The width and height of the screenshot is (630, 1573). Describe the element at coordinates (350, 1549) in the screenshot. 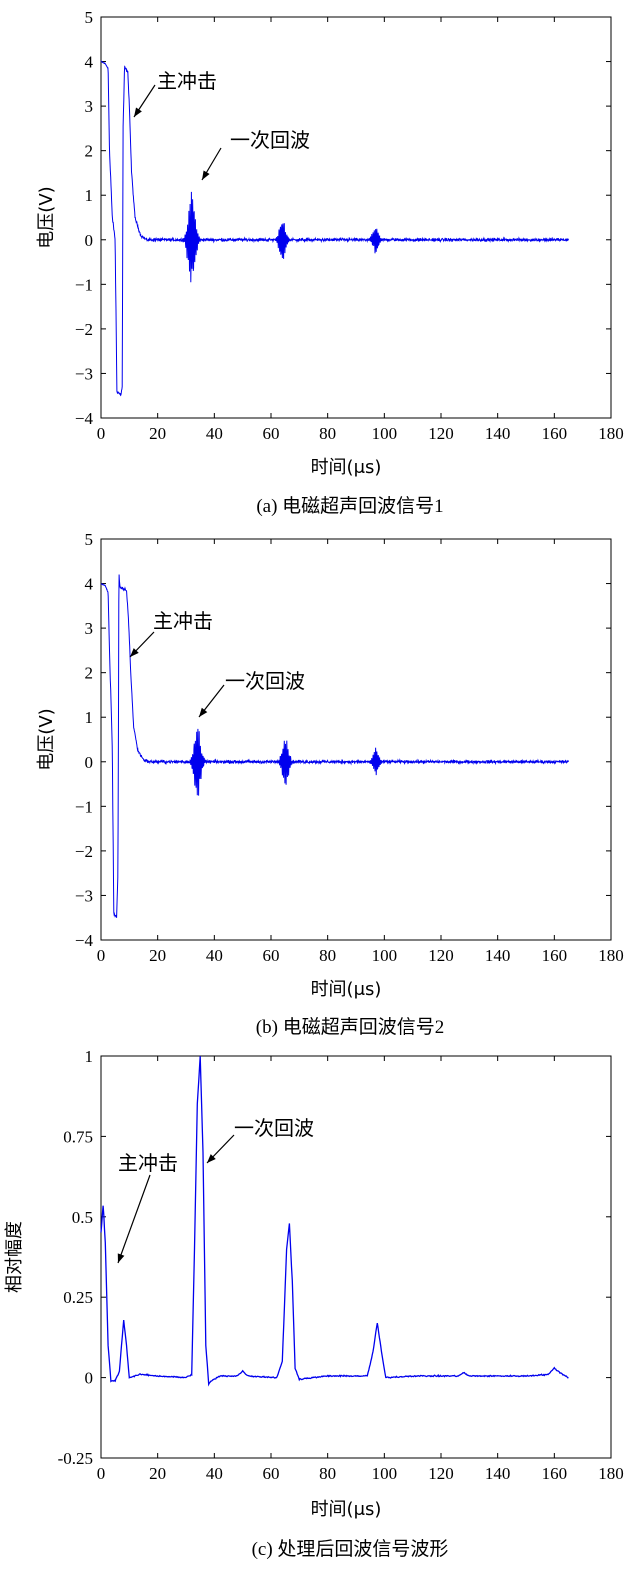

I see `figure-caption: (c) 处理后回波信号波形` at that location.